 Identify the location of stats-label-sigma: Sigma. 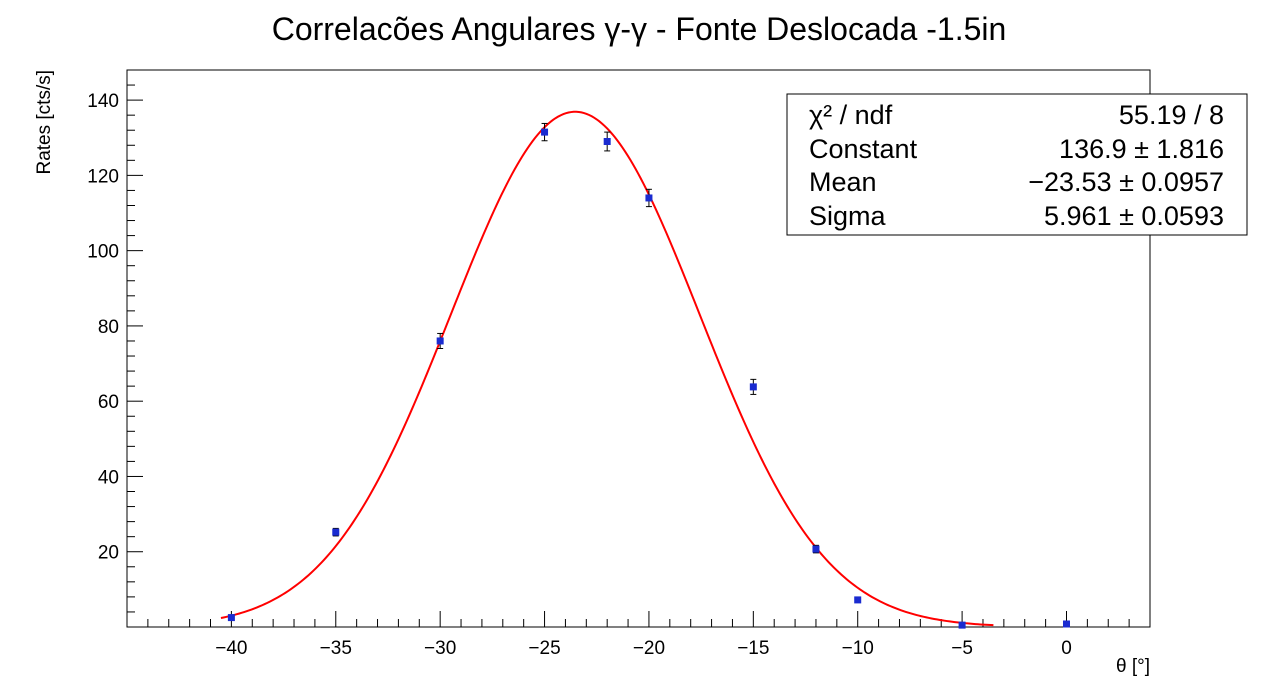
(848, 216).